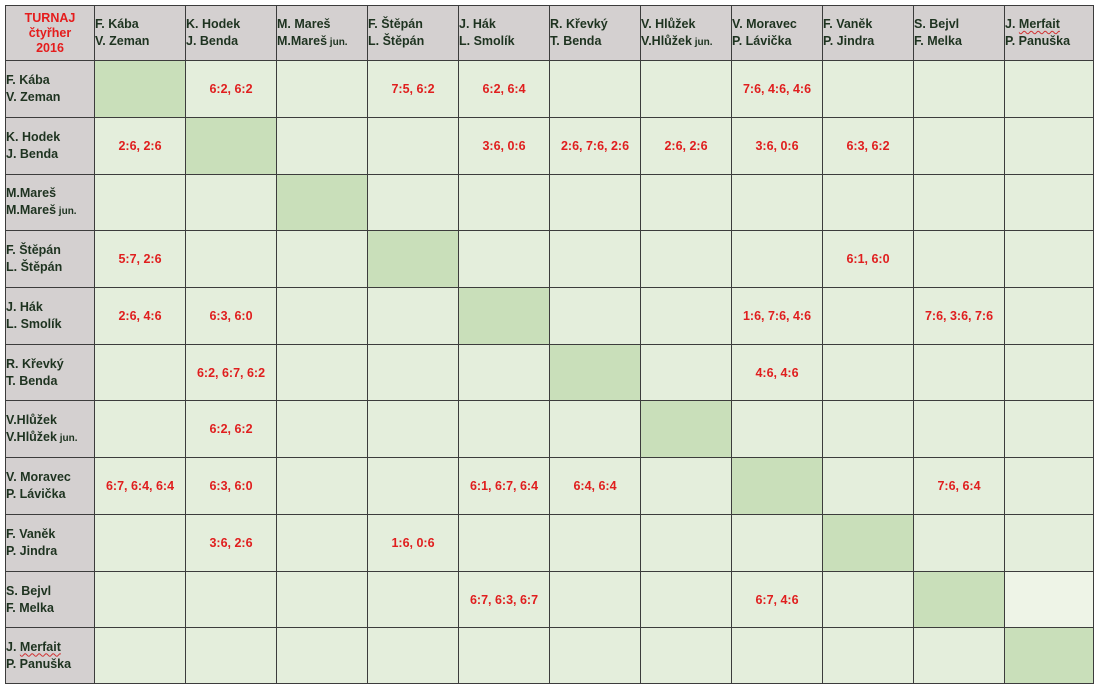  I want to click on tournament-title: TURNAJ čtyřher 2016, so click(50, 33).